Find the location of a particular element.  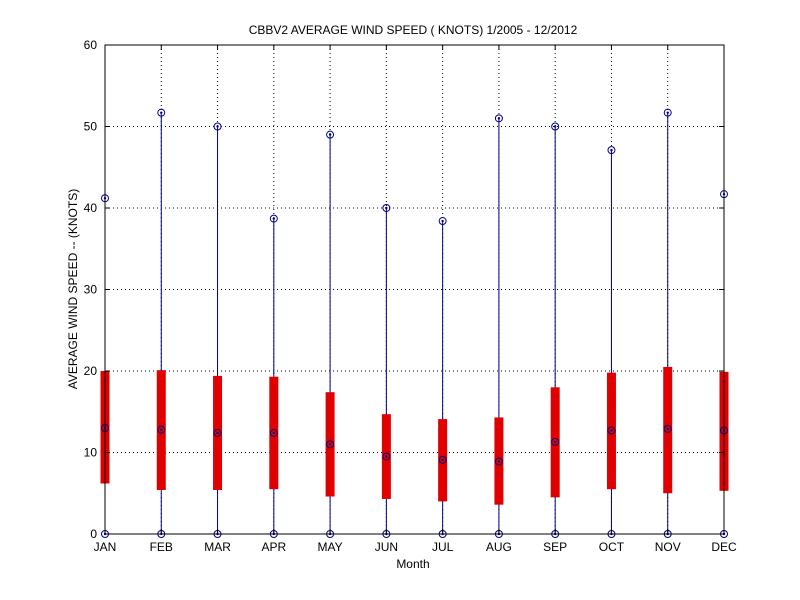

x-tick-label: JUL is located at coordinates (443, 547).